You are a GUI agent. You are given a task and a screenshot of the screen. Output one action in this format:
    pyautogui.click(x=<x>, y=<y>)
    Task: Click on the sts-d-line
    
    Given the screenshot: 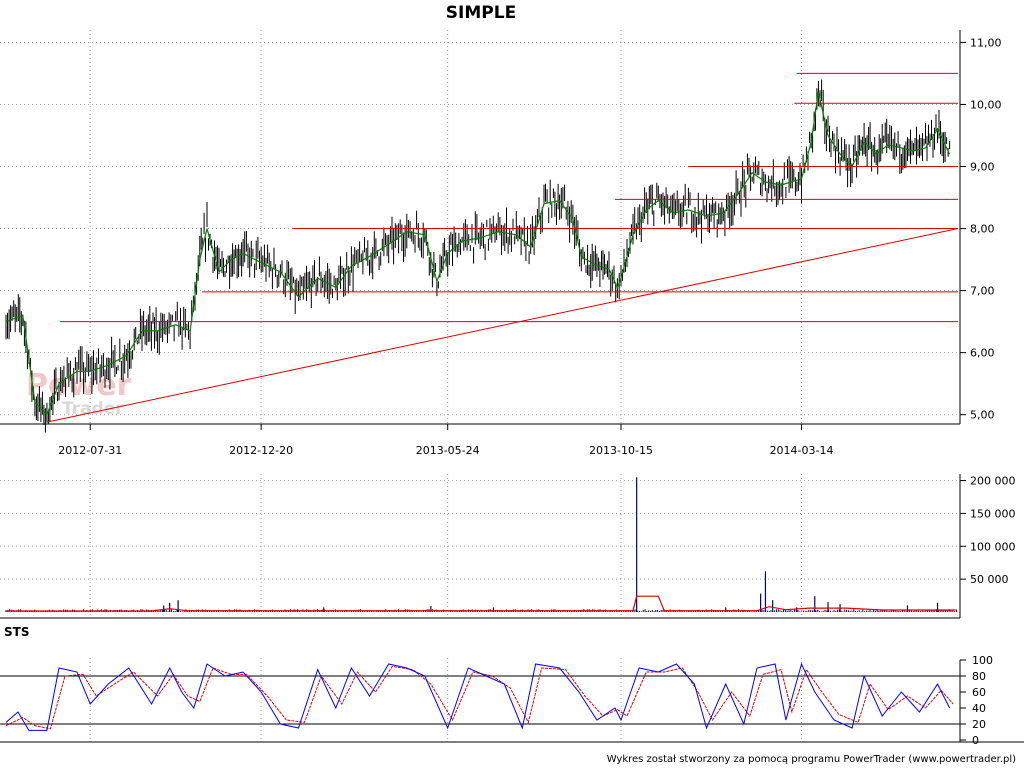 What is the action you would take?
    pyautogui.click(x=479, y=697)
    